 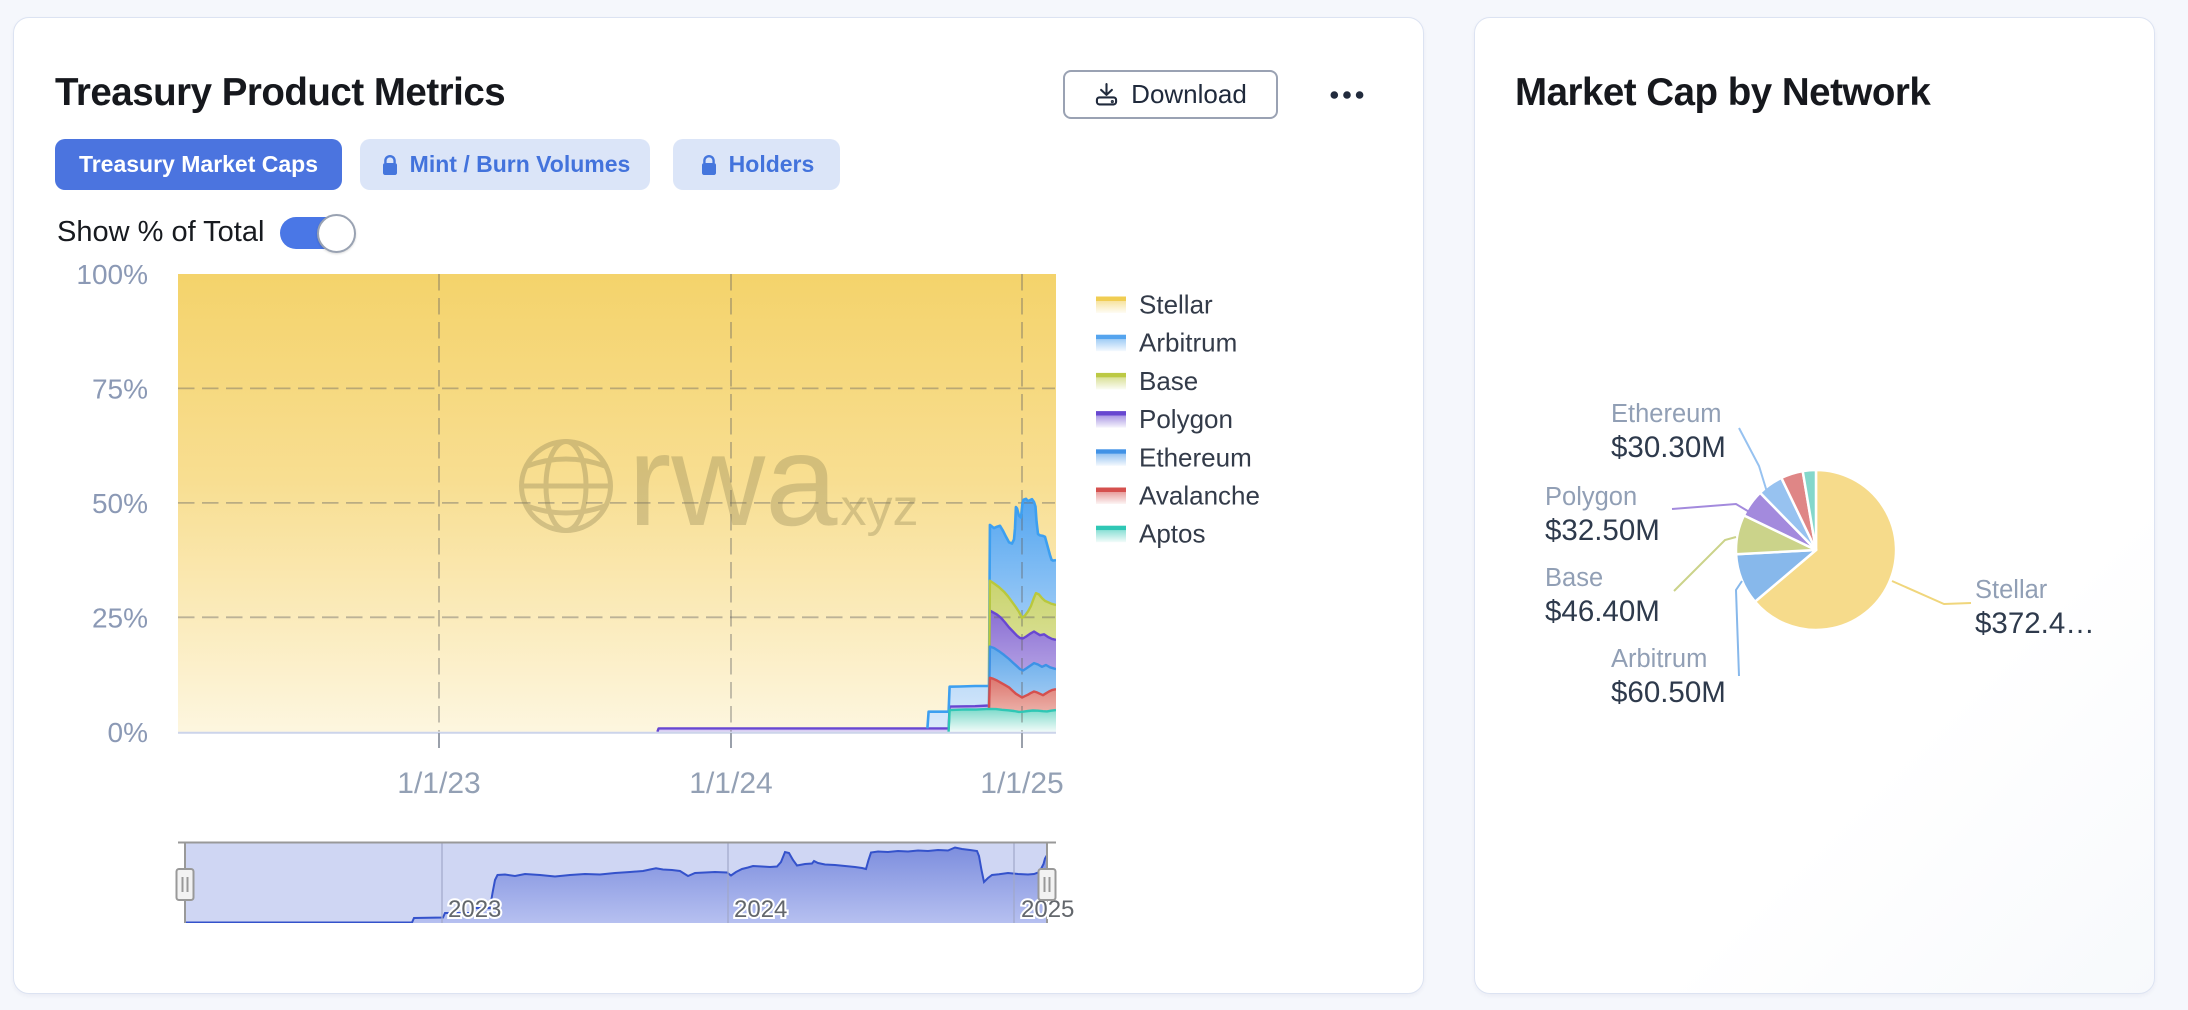 I want to click on svg-text: 2024, so click(x=760, y=909).